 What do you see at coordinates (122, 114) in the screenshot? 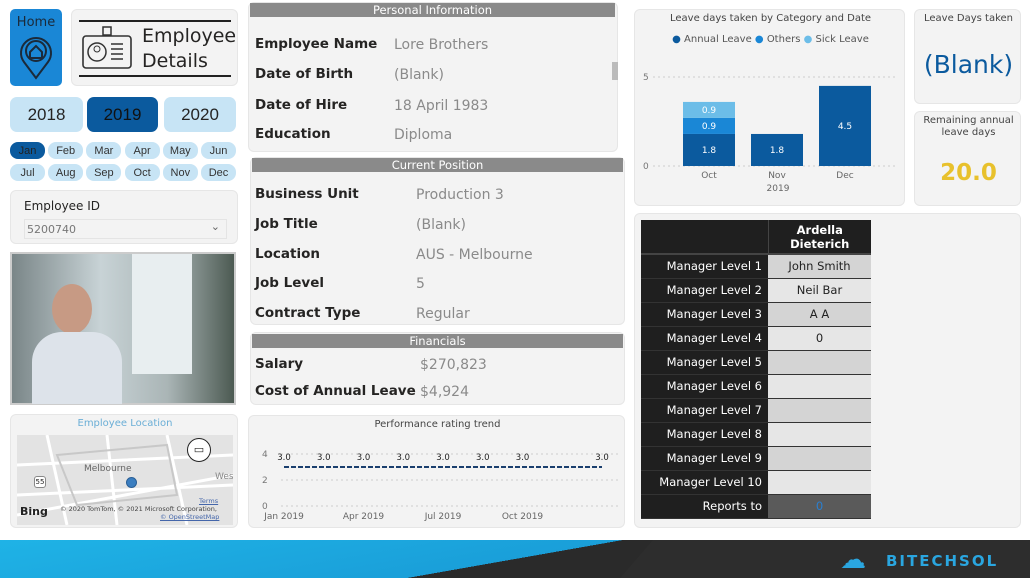
I see `year-2019-button: 2019` at bounding box center [122, 114].